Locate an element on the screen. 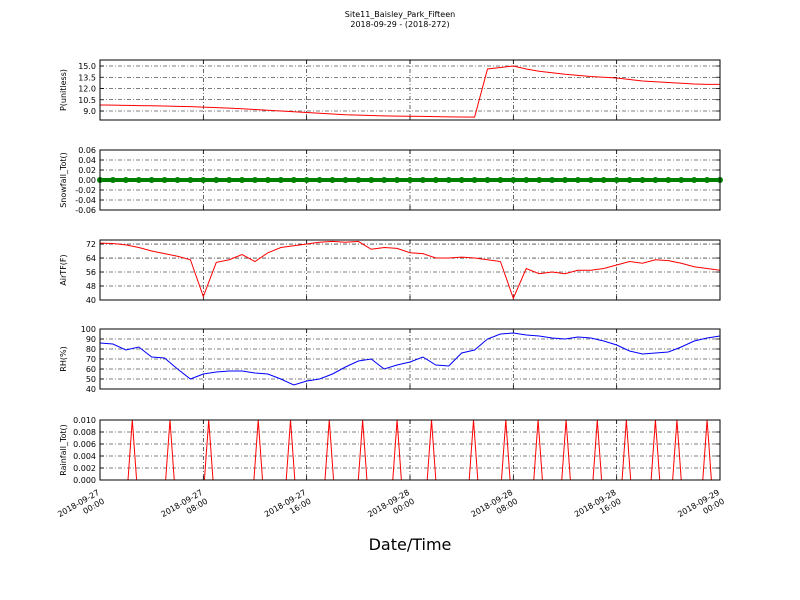 This screenshot has height=600, width=800. y-tick-label: 100 is located at coordinates (88, 329).